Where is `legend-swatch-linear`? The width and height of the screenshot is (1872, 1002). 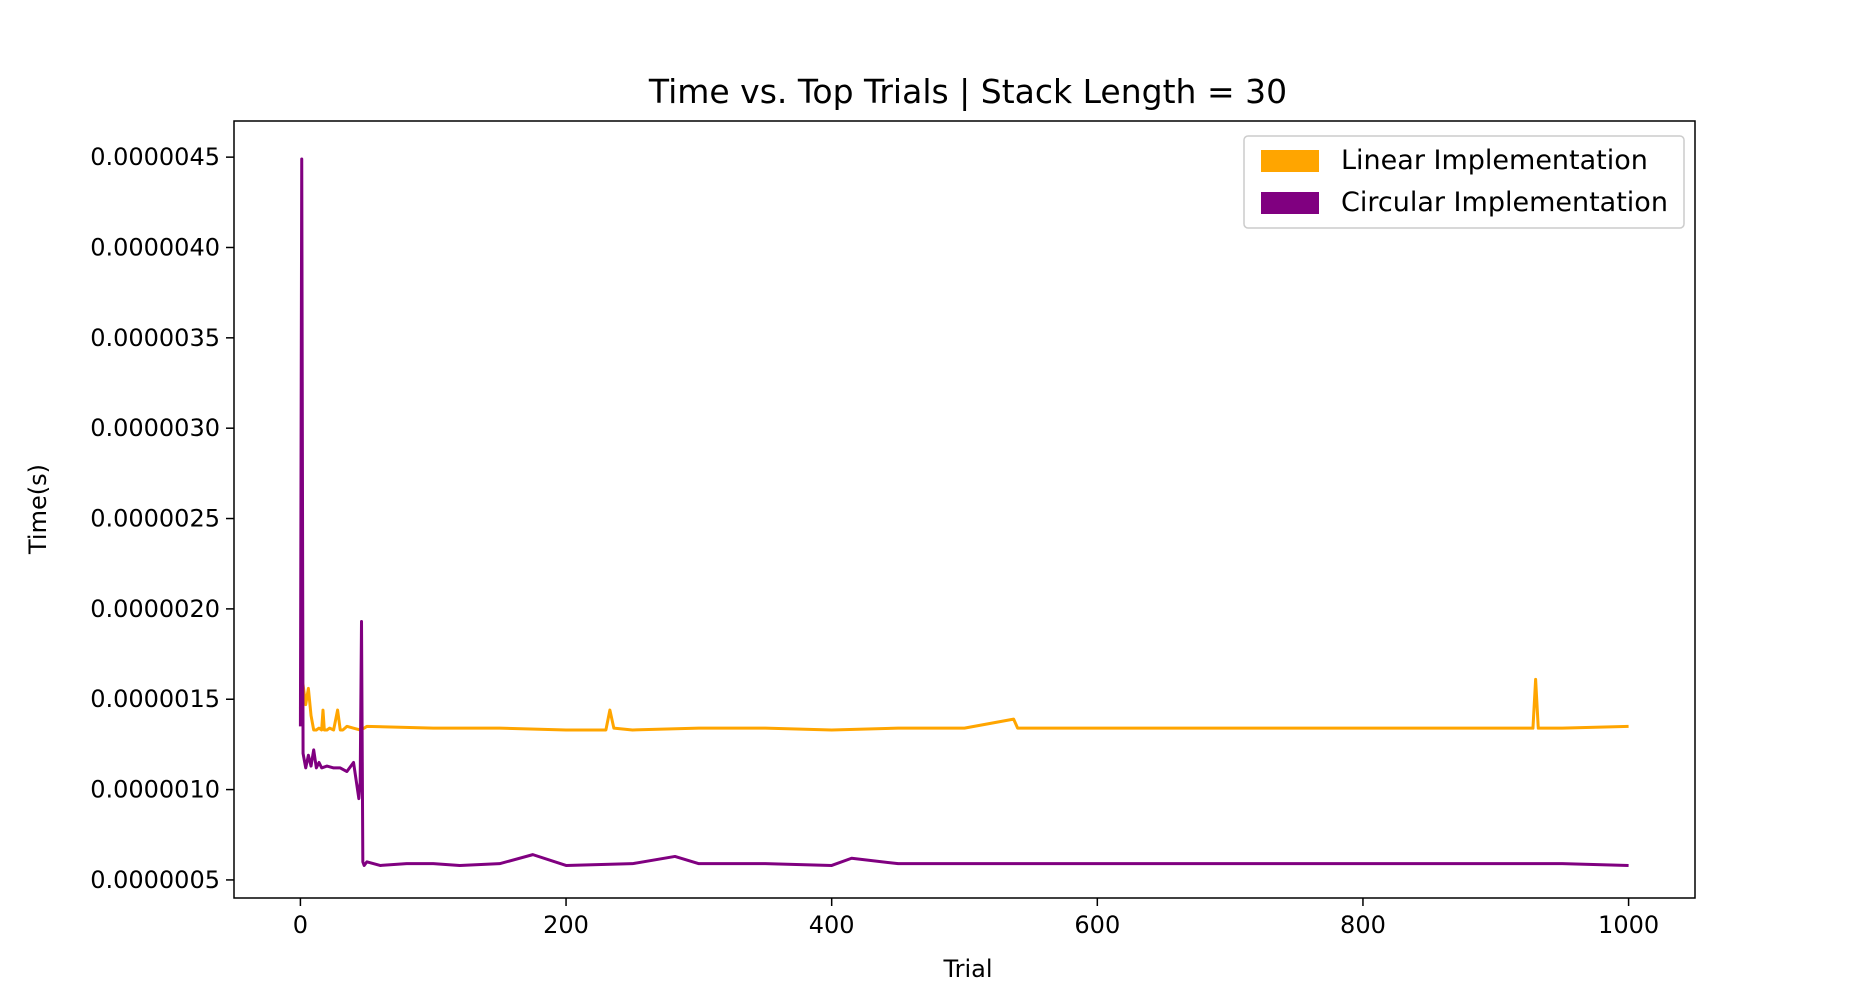 legend-swatch-linear is located at coordinates (1290, 161).